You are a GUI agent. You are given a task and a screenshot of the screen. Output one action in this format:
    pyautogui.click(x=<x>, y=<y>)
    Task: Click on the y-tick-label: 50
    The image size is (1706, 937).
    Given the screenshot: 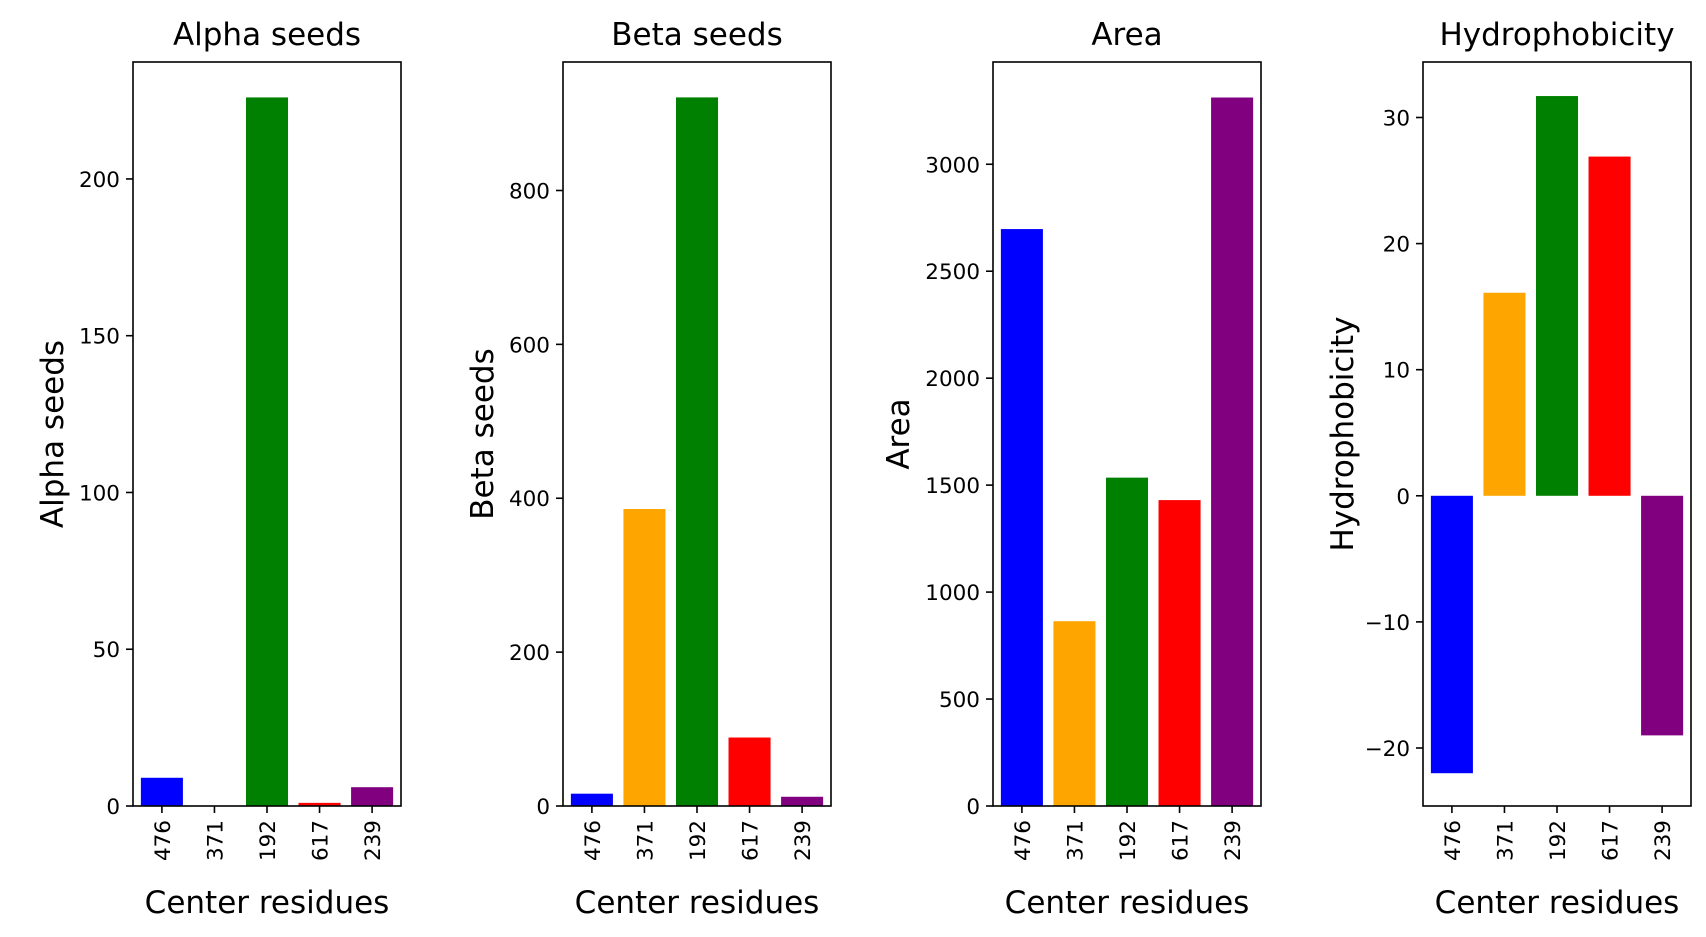 What is the action you would take?
    pyautogui.click(x=106, y=650)
    